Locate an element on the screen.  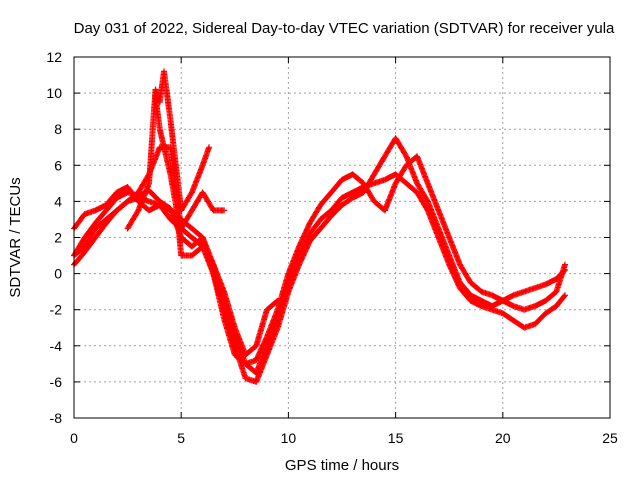
x-tick-label: 25 is located at coordinates (610, 438).